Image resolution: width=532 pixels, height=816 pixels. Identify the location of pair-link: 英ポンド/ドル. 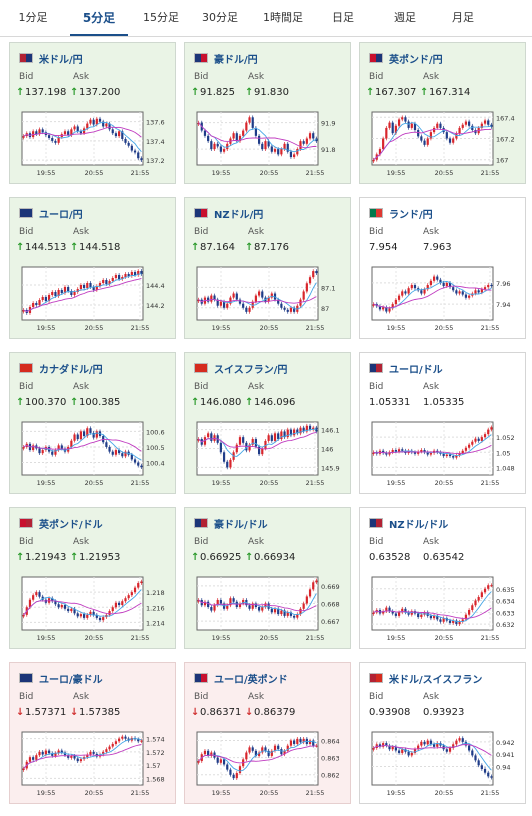
(61, 523).